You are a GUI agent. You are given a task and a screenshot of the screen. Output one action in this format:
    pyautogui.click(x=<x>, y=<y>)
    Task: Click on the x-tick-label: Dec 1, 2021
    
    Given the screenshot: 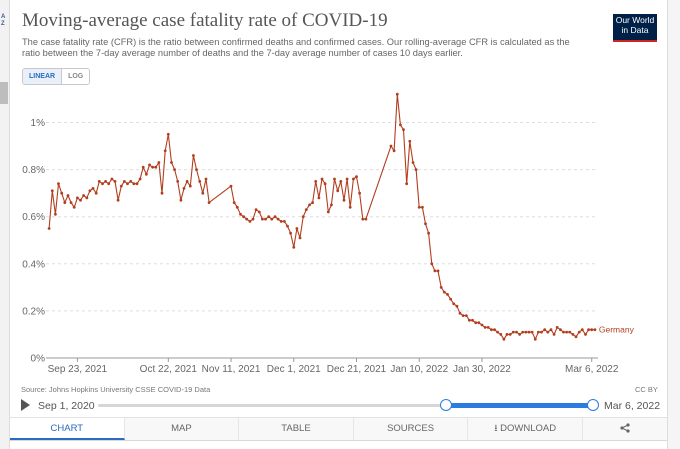 What is the action you would take?
    pyautogui.click(x=294, y=369)
    